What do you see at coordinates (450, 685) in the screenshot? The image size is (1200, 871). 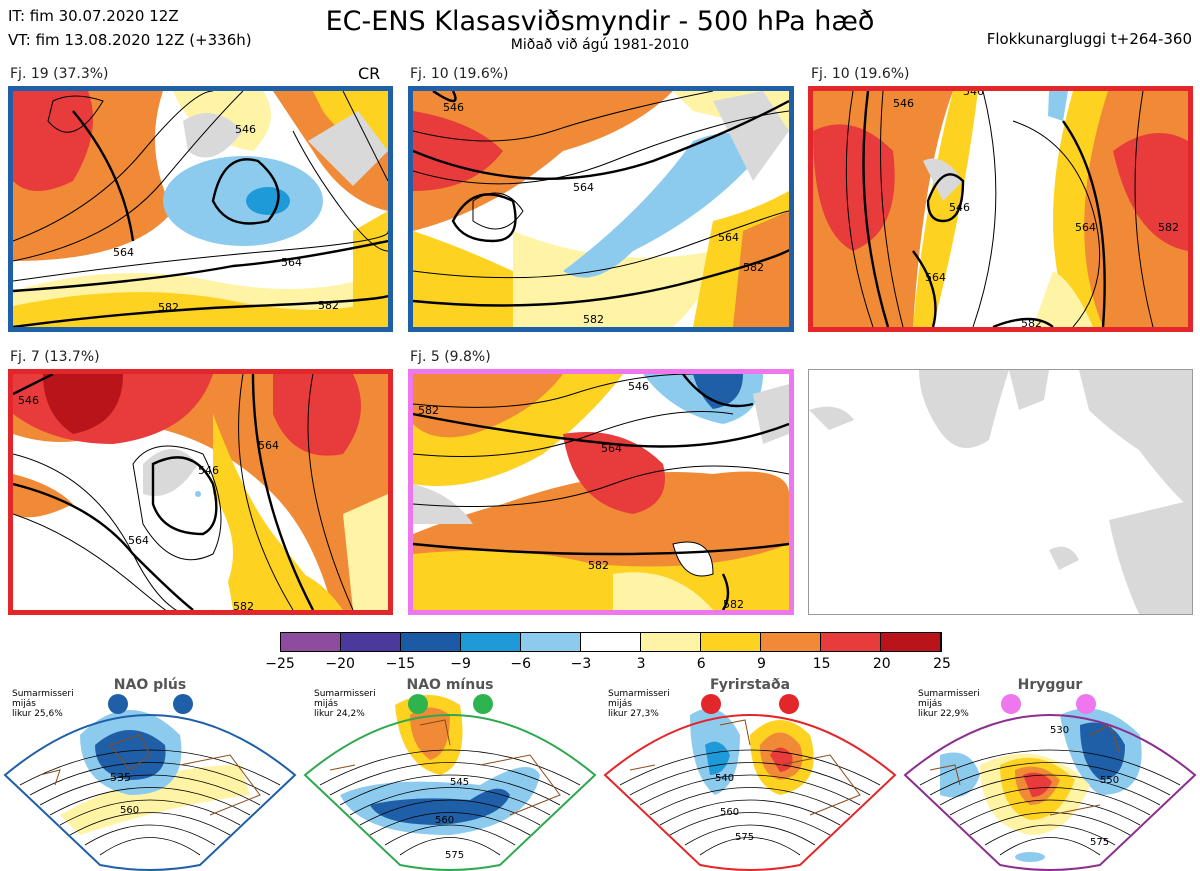 I see `regime-nao-minus-title: NAO mínus` at bounding box center [450, 685].